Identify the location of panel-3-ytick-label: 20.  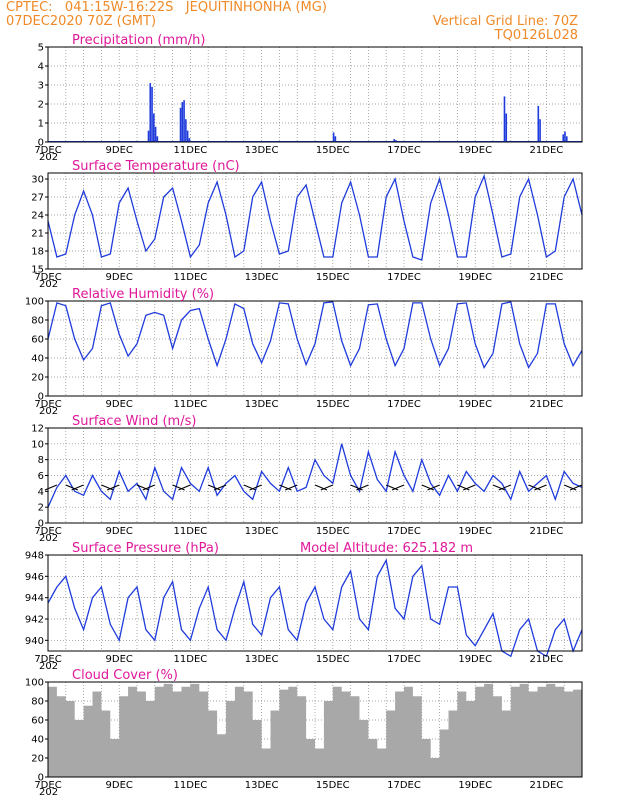
(37, 378).